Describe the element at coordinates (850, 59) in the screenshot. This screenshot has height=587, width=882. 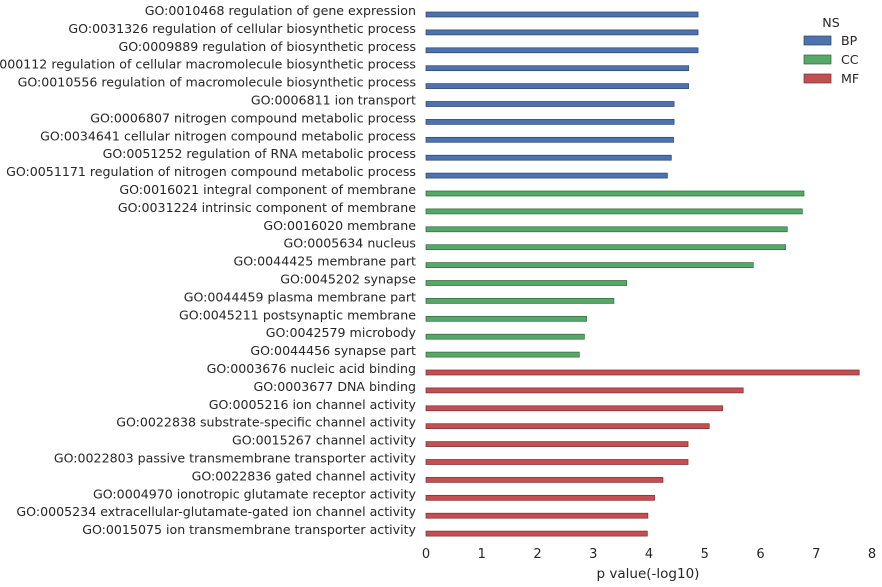
I see `legend-label-cc: CC` at that location.